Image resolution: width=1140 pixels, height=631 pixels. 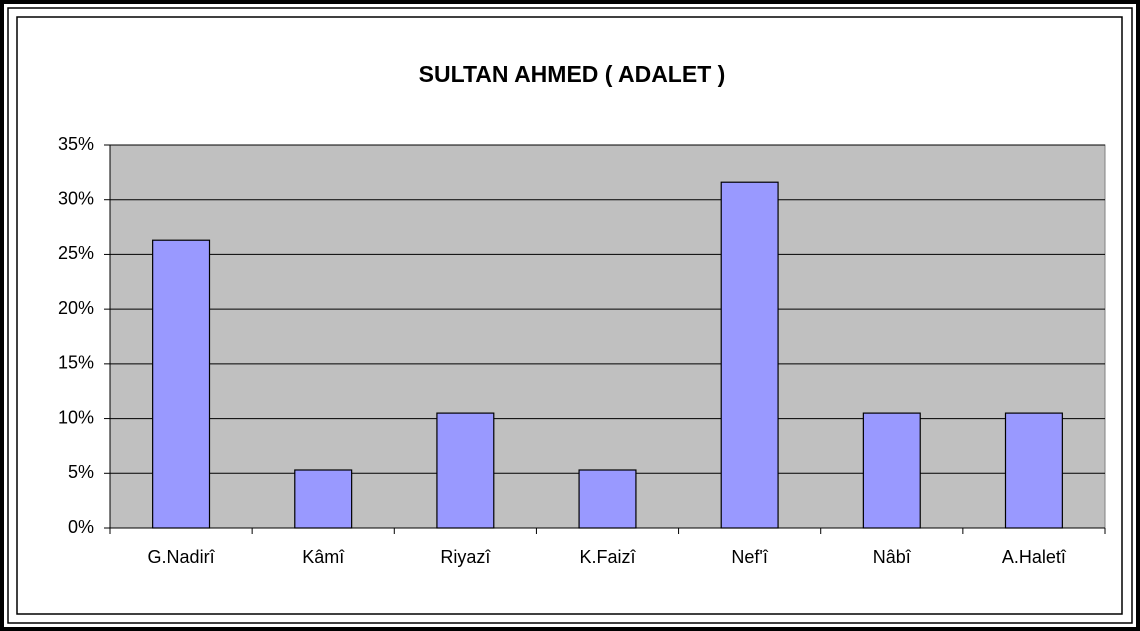 What do you see at coordinates (76, 417) in the screenshot?
I see `y-tick-label: 10%` at bounding box center [76, 417].